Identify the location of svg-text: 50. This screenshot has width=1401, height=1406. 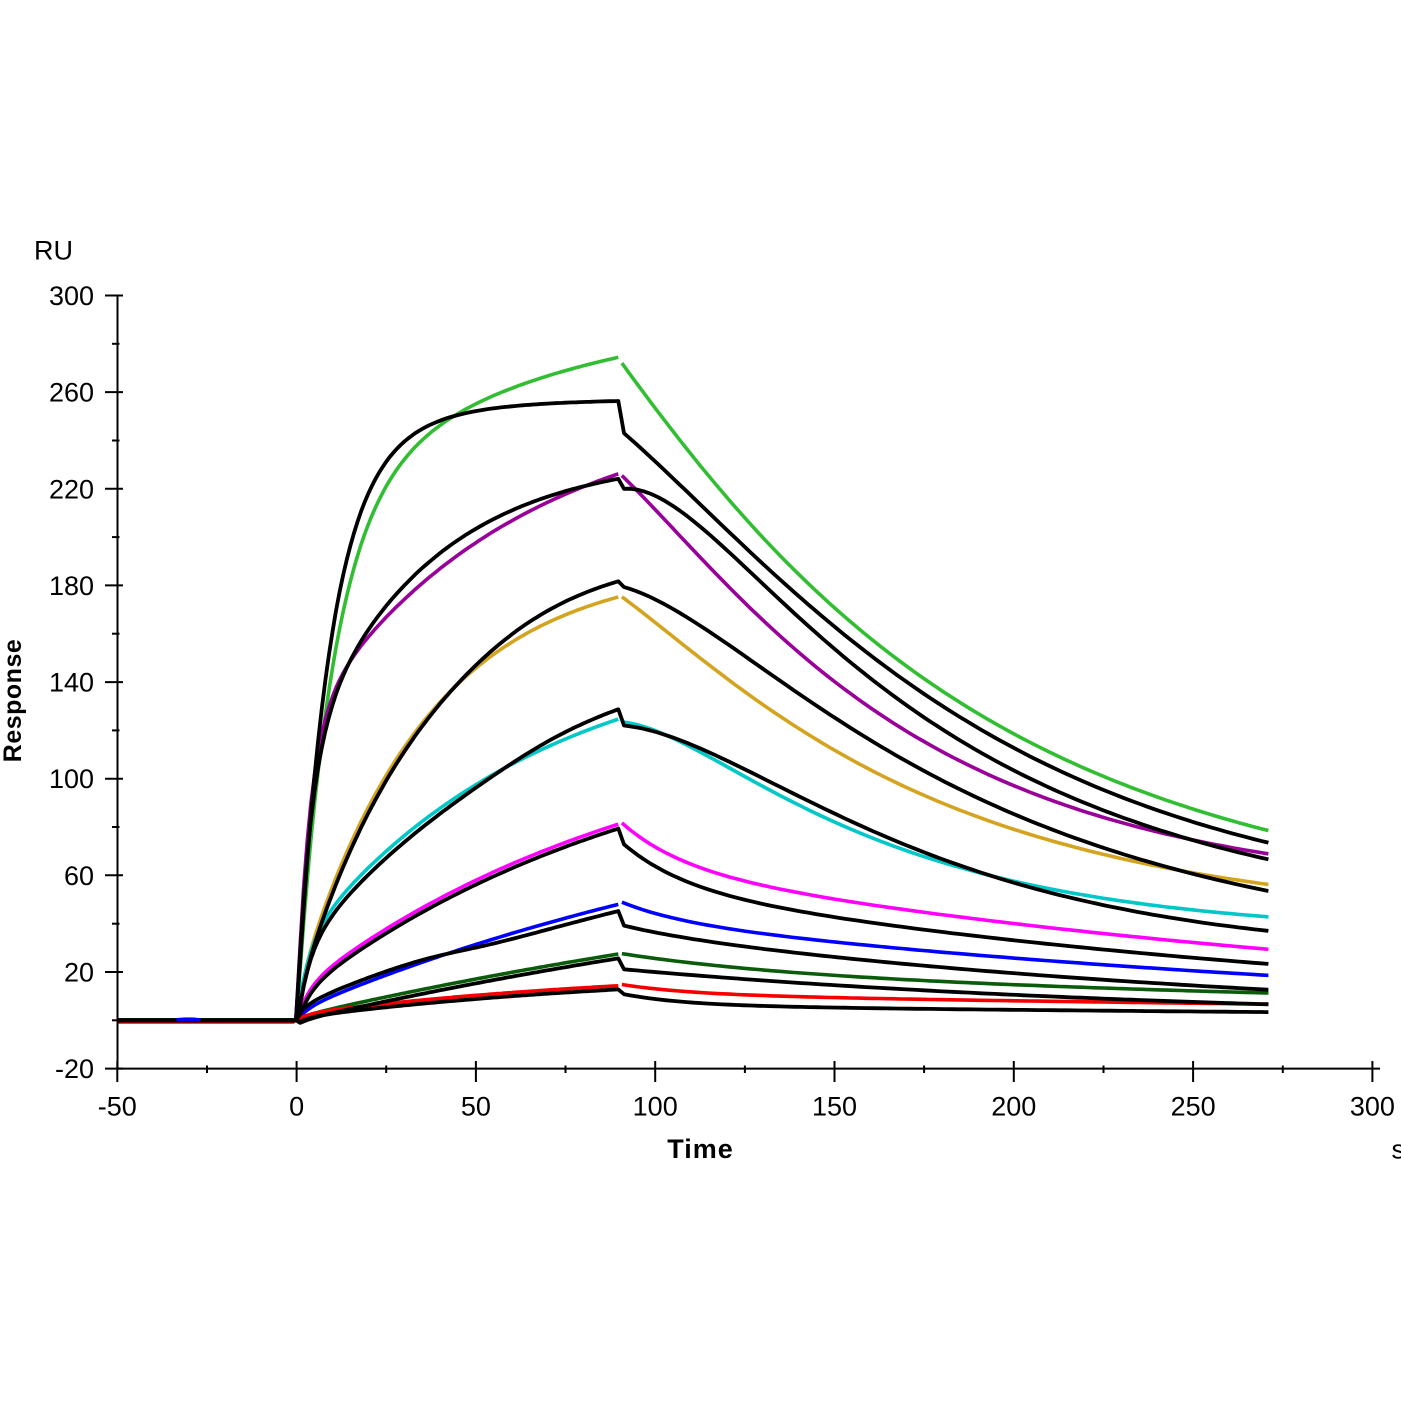
(476, 1107).